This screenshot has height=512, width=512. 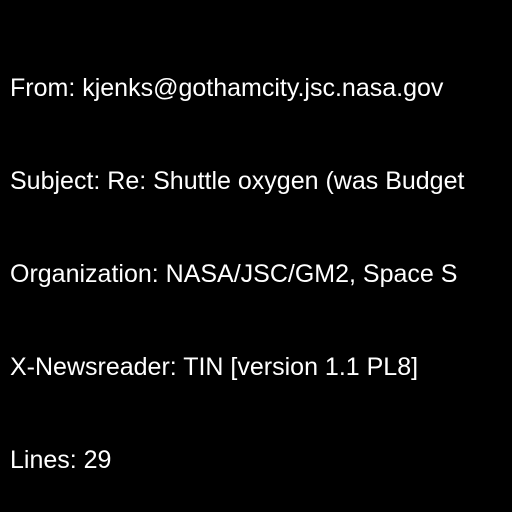 I want to click on header-from: From: kjenks@gothamcity.jsc.nasa.gov, so click(x=227, y=88).